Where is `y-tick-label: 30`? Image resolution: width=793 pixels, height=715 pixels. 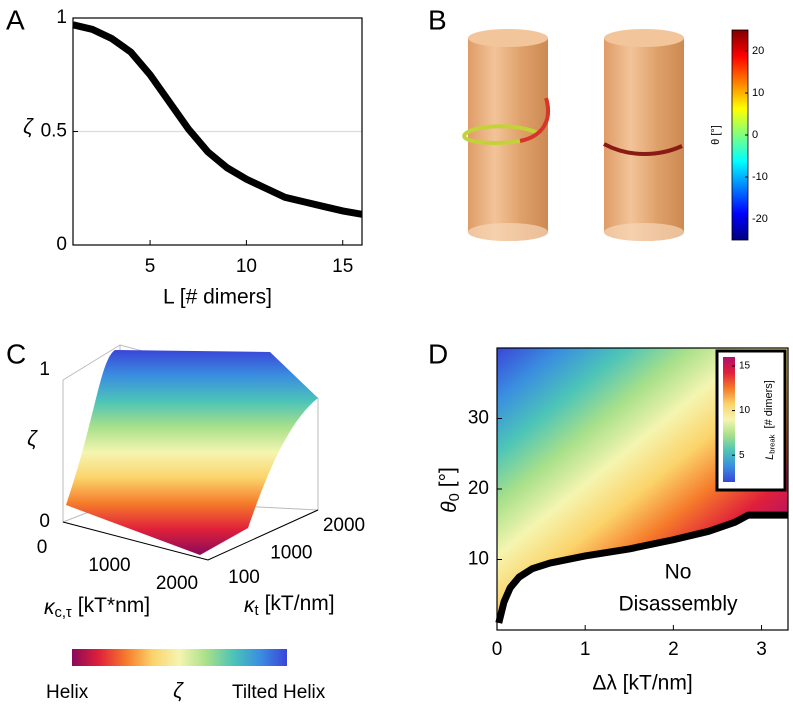 y-tick-label: 30 is located at coordinates (478, 418).